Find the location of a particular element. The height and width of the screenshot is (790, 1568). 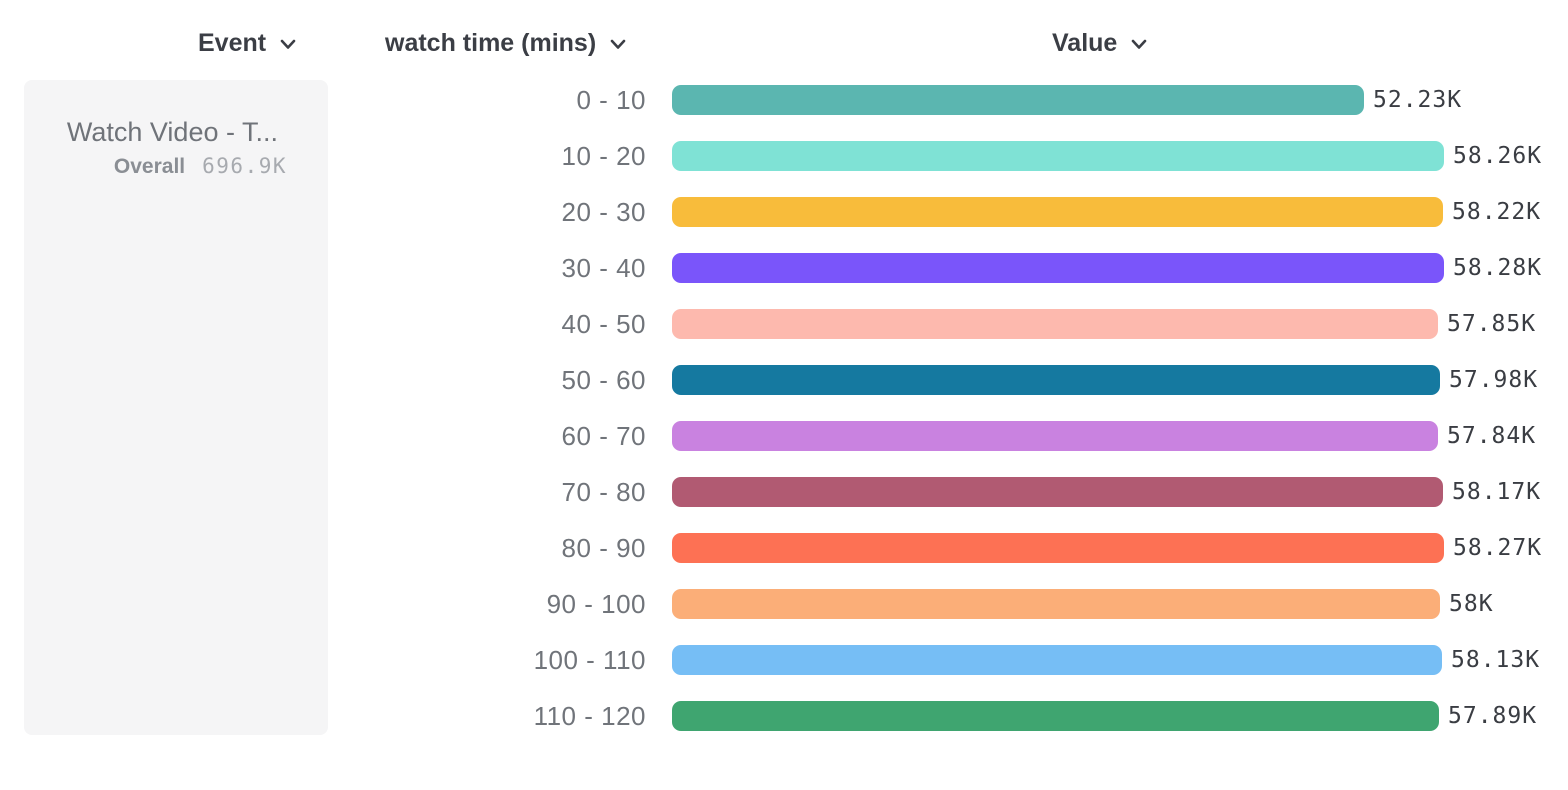

bar-row: 20 - 30 58.22K is located at coordinates (784, 212).